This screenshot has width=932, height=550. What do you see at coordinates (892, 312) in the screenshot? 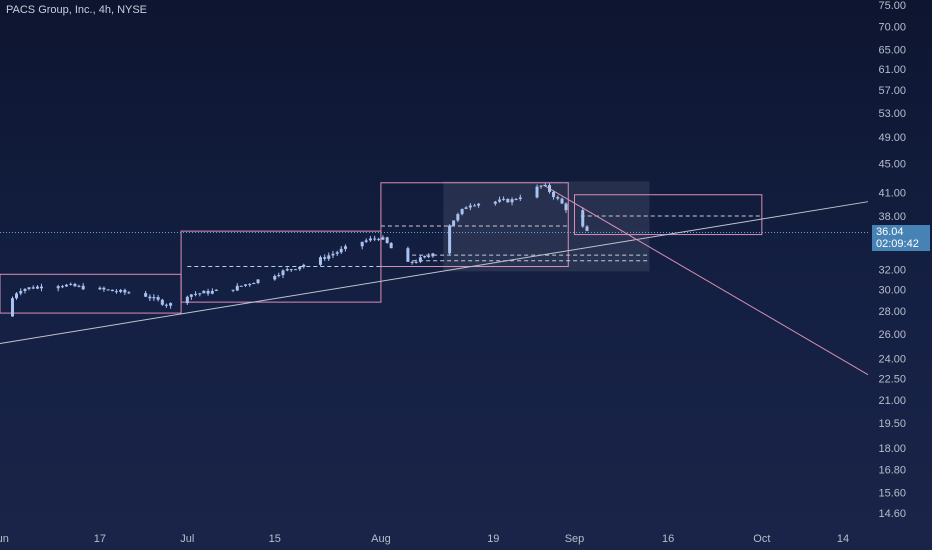
I see `y-tick-label: 28.00` at bounding box center [892, 312].